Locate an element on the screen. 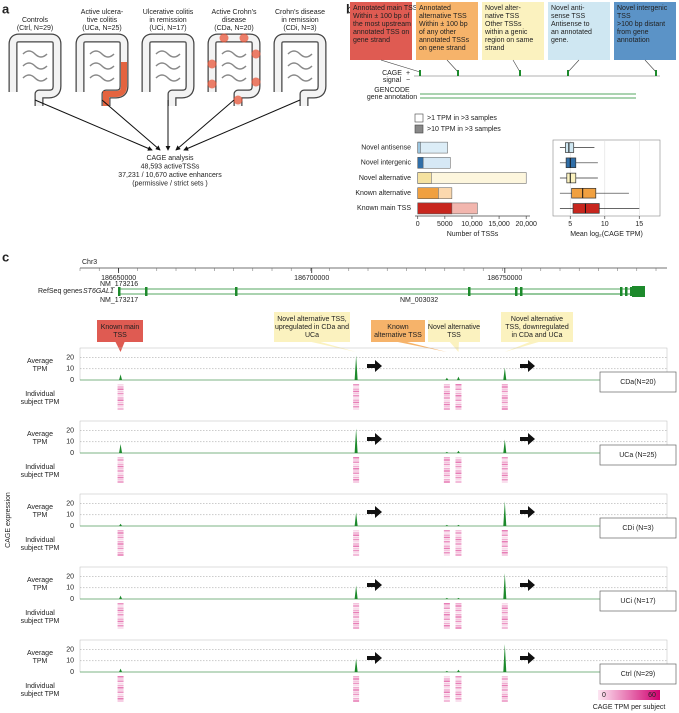 This screenshot has width=679, height=713. callout-text: TSS, downregulated is located at coordinates (537, 327).